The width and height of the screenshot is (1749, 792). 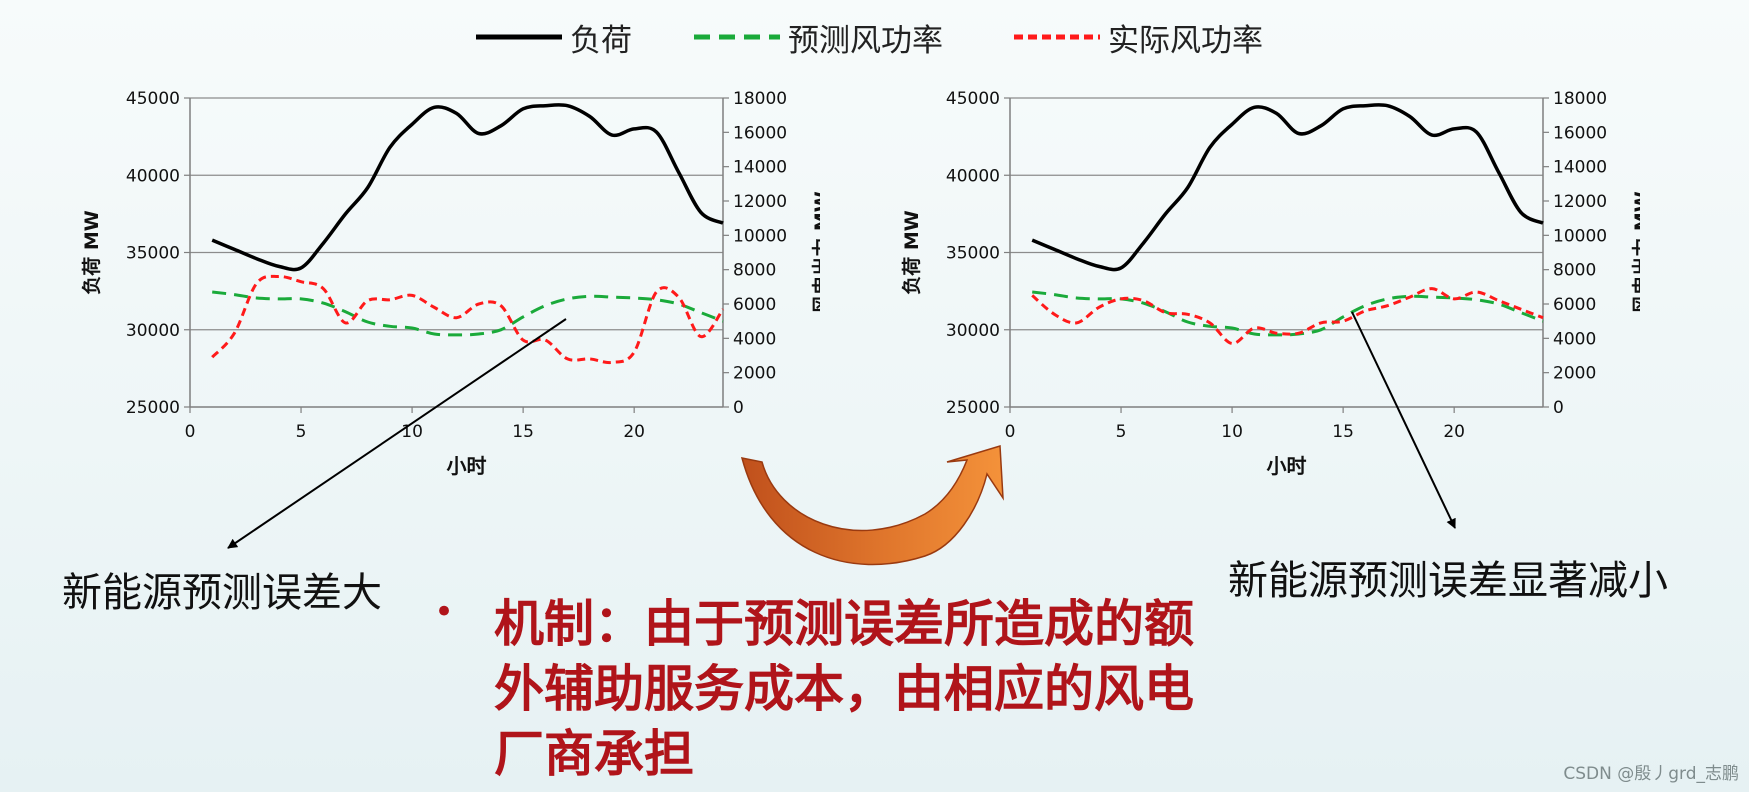 I want to click on legend-item: 实际风功率, so click(x=1137, y=37).